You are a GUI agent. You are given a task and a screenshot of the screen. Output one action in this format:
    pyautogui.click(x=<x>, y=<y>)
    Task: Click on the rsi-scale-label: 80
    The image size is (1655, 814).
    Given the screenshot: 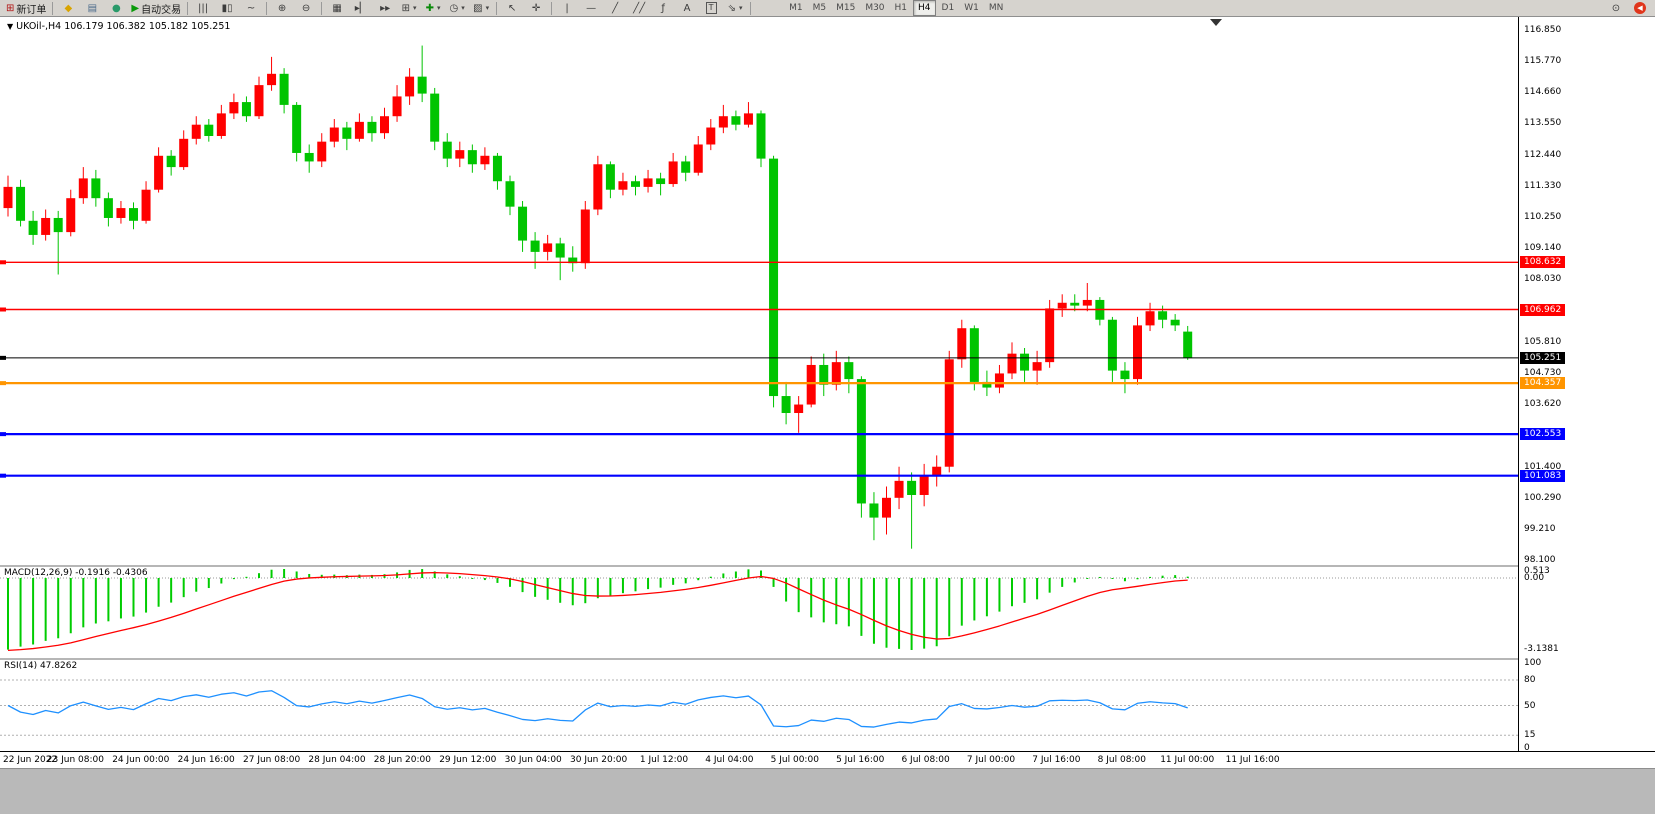 What is the action you would take?
    pyautogui.click(x=1530, y=680)
    